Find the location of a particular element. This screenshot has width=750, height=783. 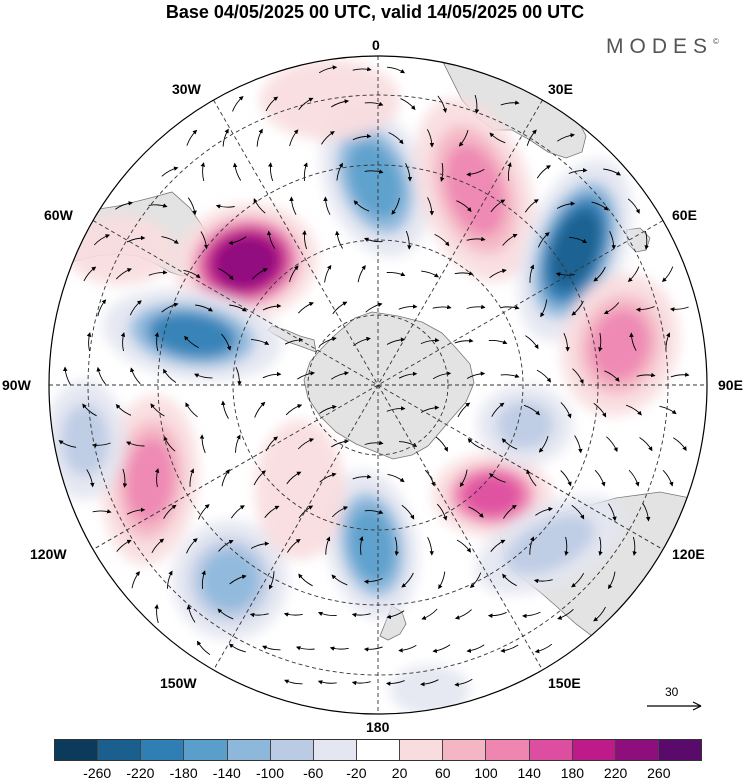

lon-label-60w: 60W is located at coordinates (58, 215).